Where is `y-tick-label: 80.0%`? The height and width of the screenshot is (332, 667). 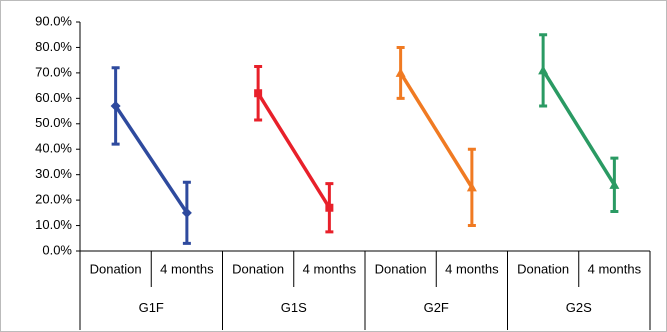 y-tick-label: 80.0% is located at coordinates (53, 46).